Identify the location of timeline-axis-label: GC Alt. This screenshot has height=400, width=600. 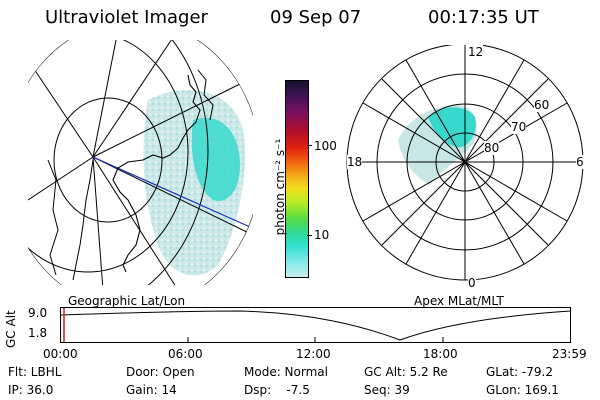
(11, 329).